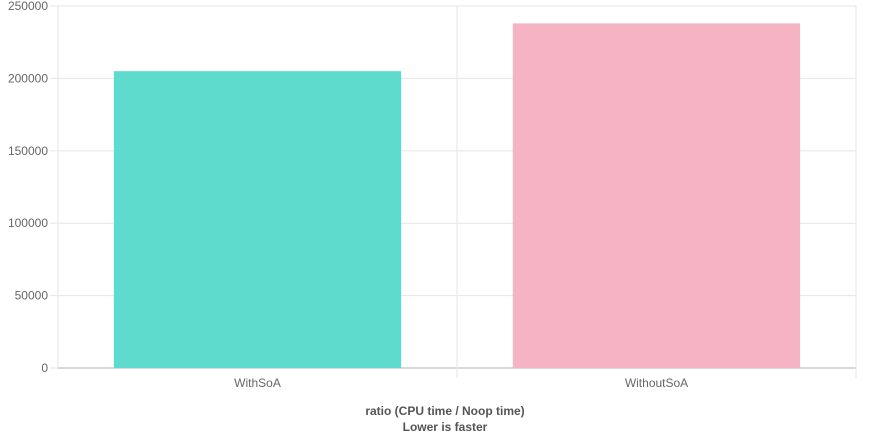  Describe the element at coordinates (257, 383) in the screenshot. I see `x-tick-label: WithSoA` at that location.